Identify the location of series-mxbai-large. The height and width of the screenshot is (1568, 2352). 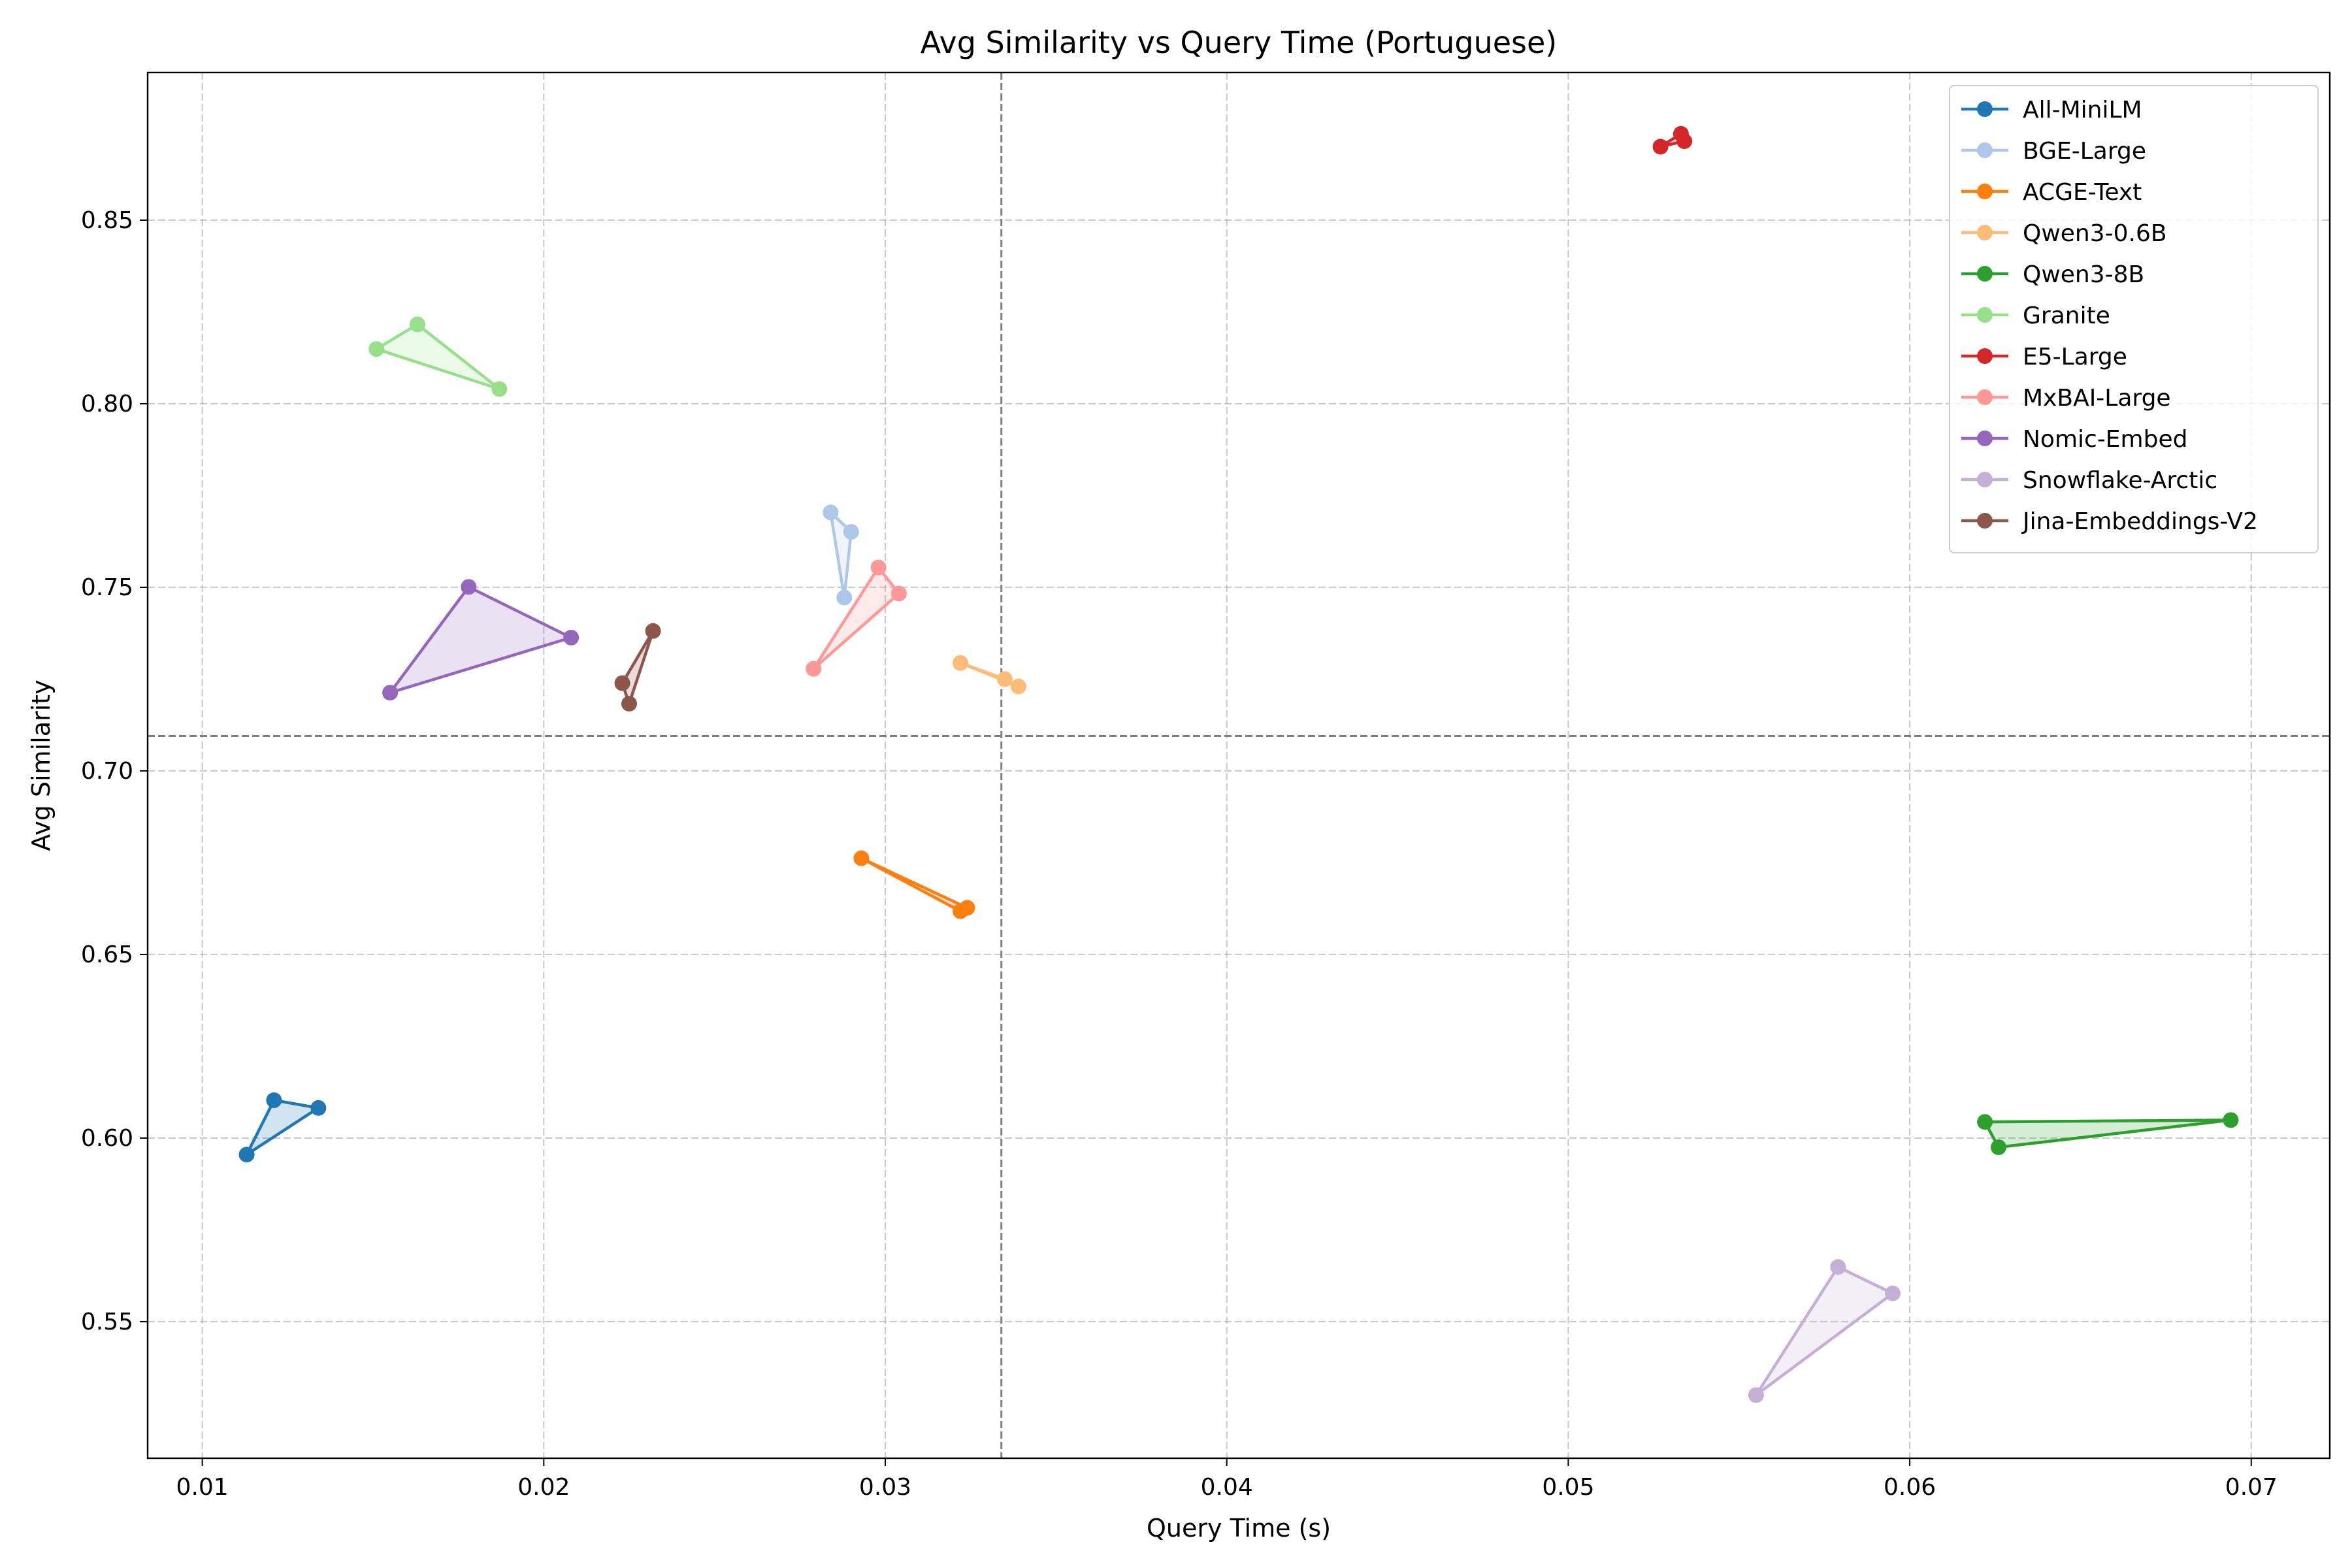
(856, 618).